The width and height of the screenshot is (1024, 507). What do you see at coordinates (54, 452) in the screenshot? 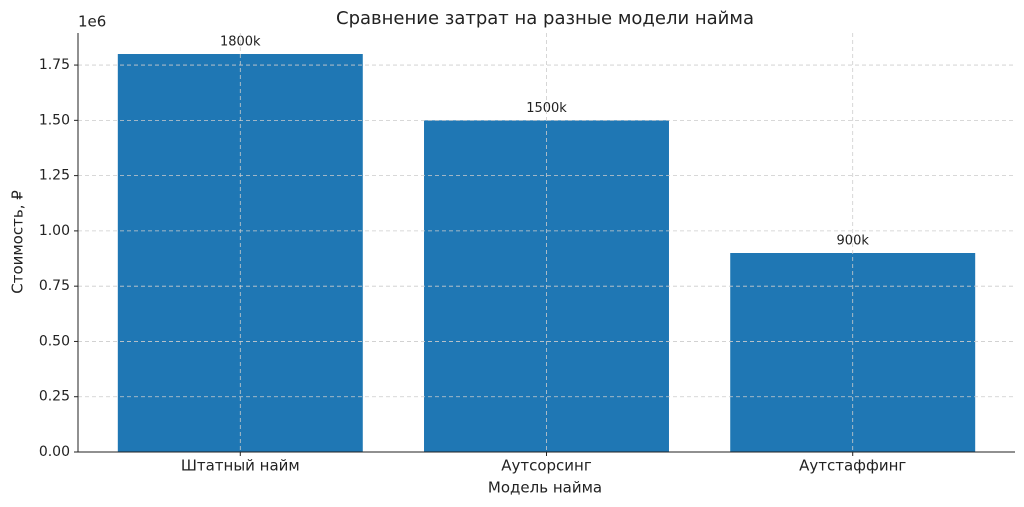
I see `y-tick-label: 0.00` at bounding box center [54, 452].